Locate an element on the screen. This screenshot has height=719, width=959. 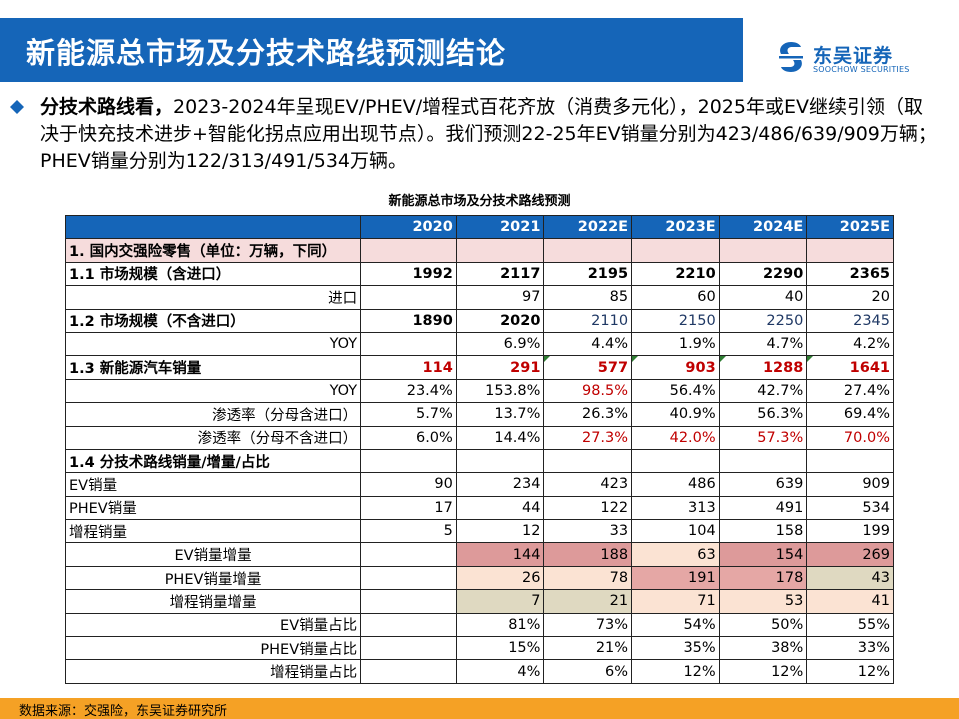
row-label: 增程销量增量 is located at coordinates (213, 601).